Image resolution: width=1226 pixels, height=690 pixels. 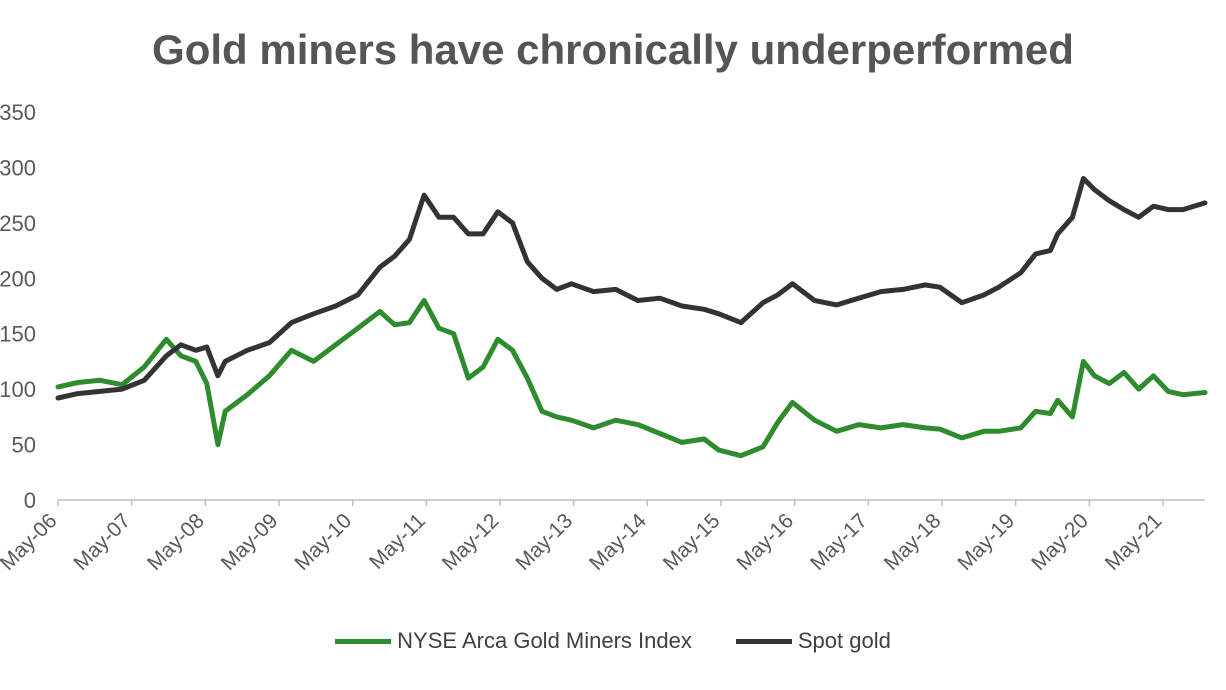 What do you see at coordinates (323, 542) in the screenshot?
I see `x-tick-label: May-10` at bounding box center [323, 542].